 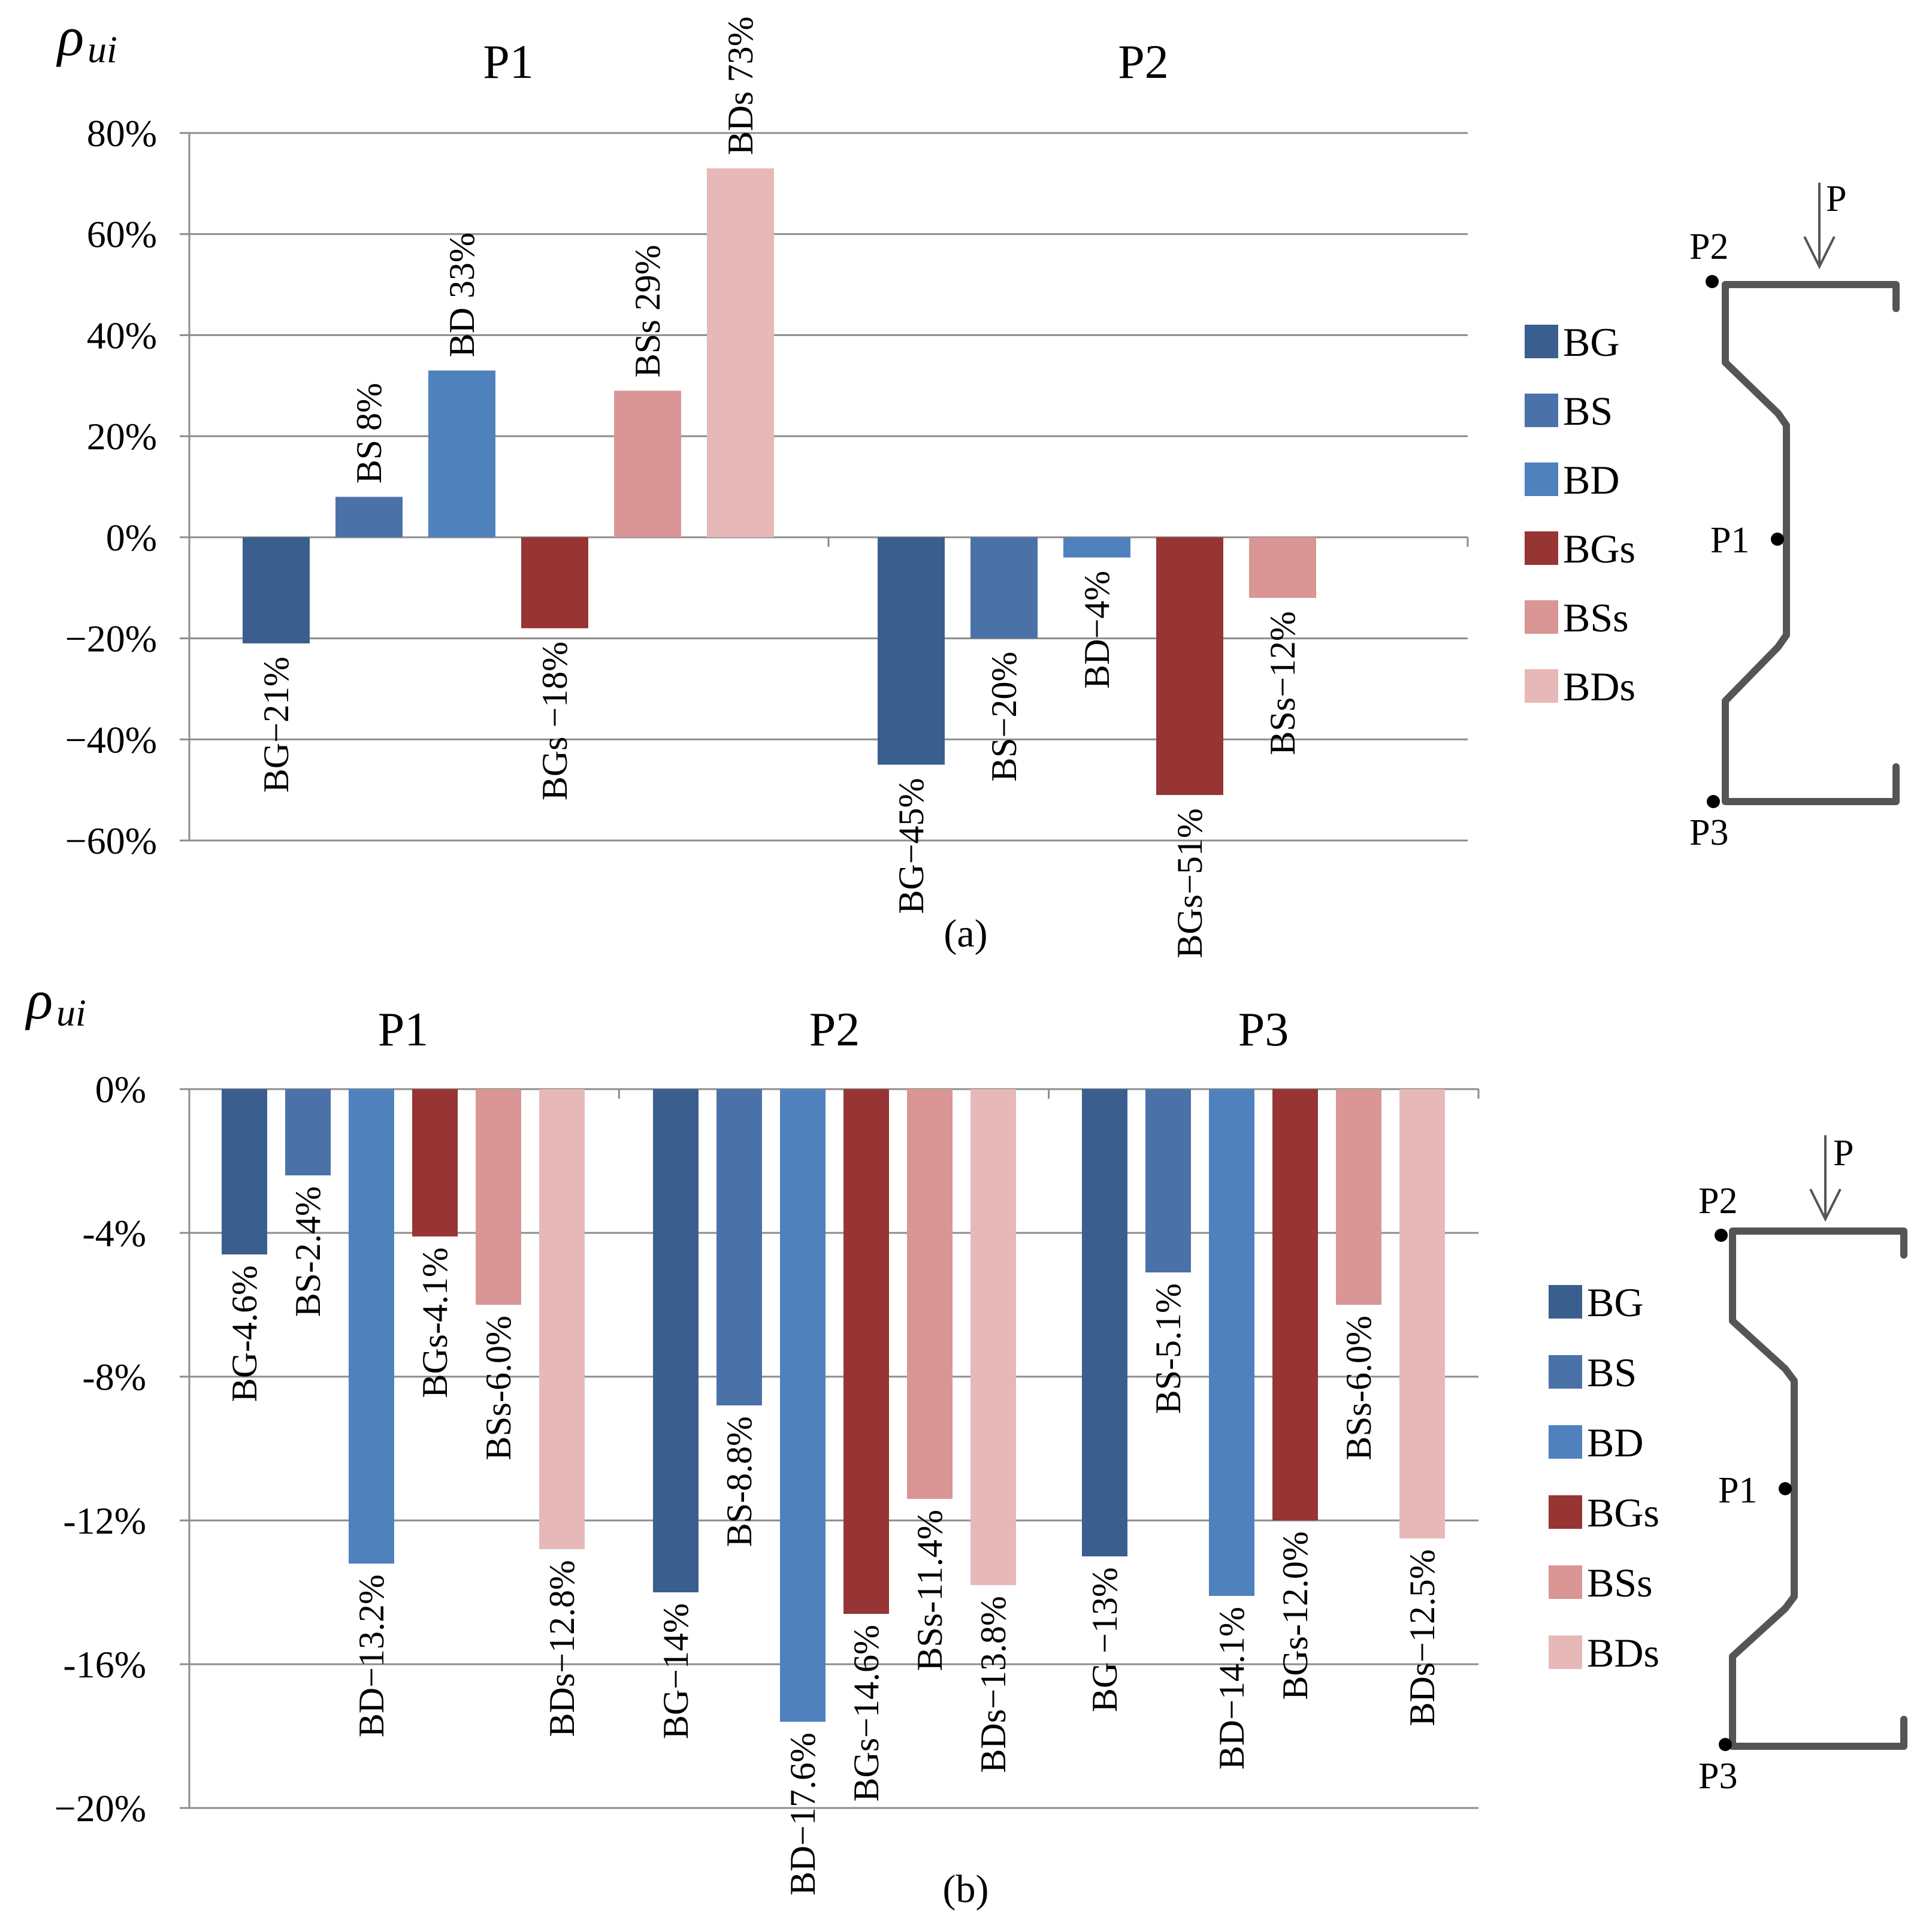 What do you see at coordinates (1097, 630) in the screenshot?
I see `data-label: BD−4%` at bounding box center [1097, 630].